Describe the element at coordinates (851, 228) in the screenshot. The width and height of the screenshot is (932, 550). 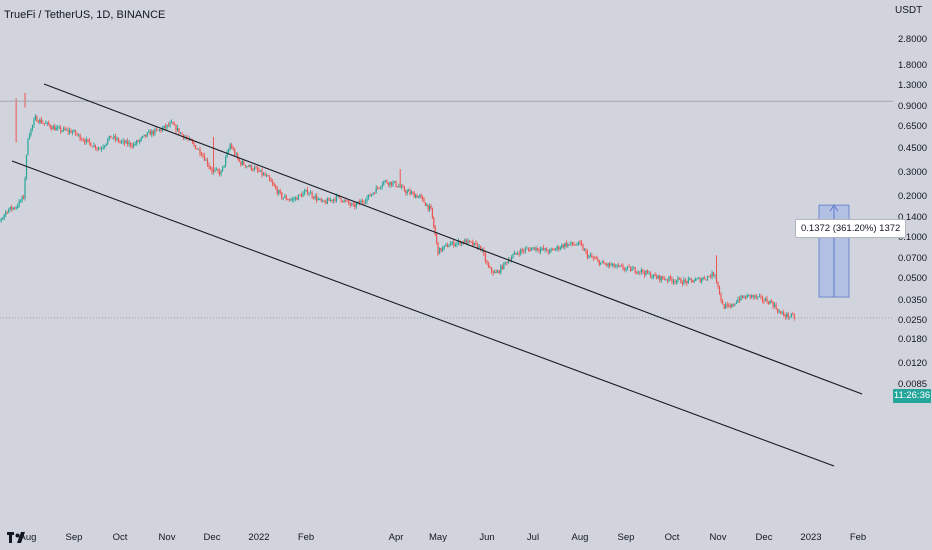
I see `measure-label: 0.1372 (361.20%) 1372` at that location.